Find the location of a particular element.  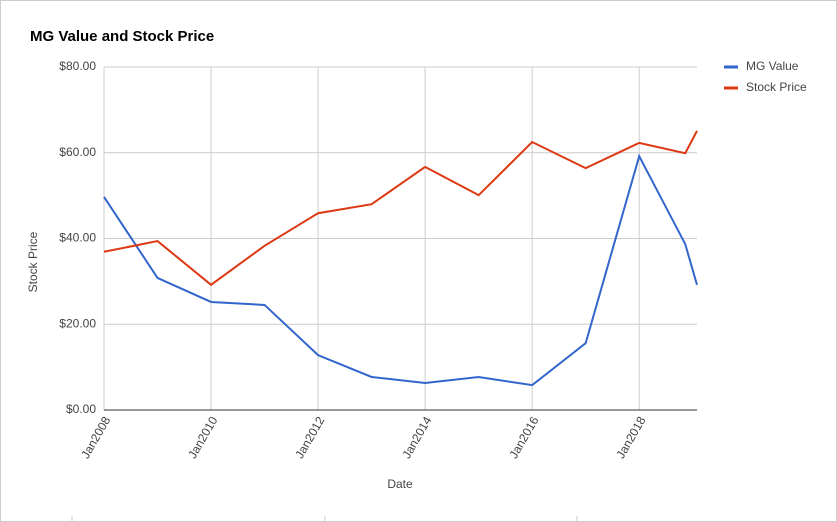

legend-label: MG Value is located at coordinates (772, 66).